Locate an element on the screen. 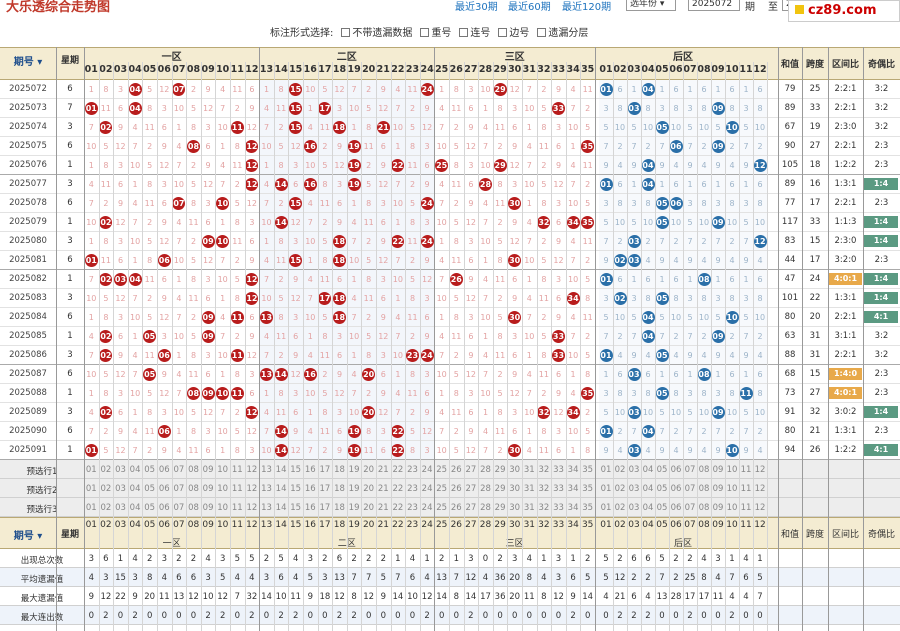 The width and height of the screenshot is (900, 631). preselect-front-01: 01 is located at coordinates (91, 470).